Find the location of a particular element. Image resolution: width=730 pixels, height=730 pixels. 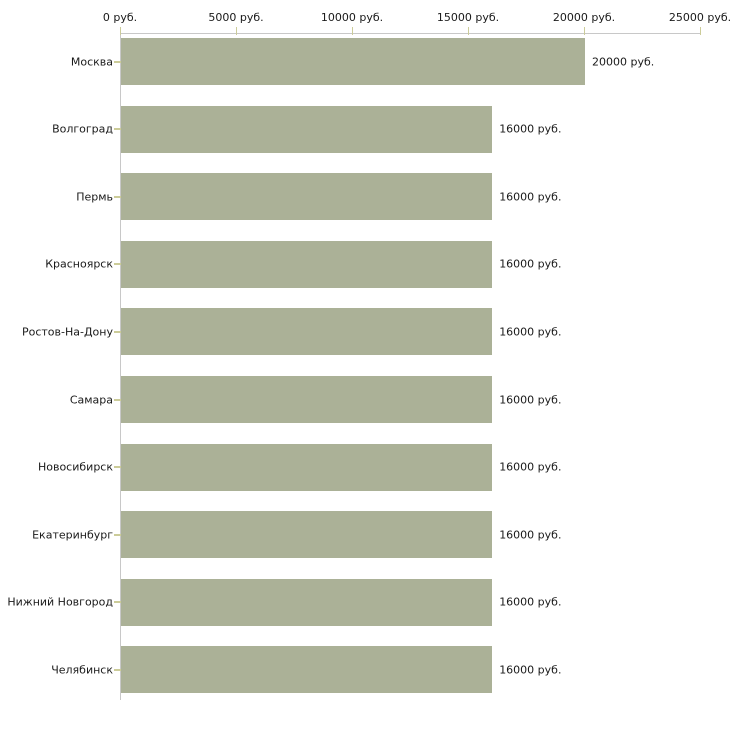

category-label: Волгоград is located at coordinates (82, 129).